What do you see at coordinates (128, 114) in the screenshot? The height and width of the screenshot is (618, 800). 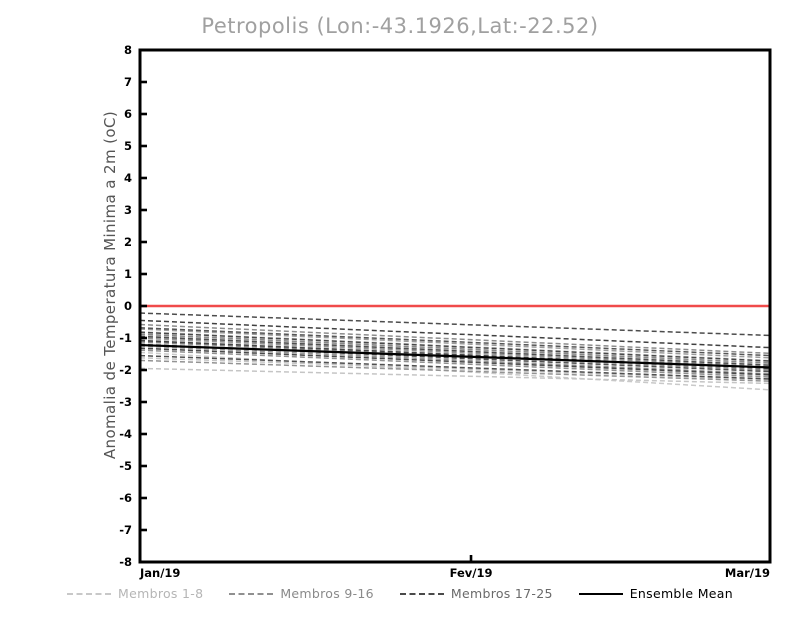 I see `y-tick-label: 6` at bounding box center [128, 114].